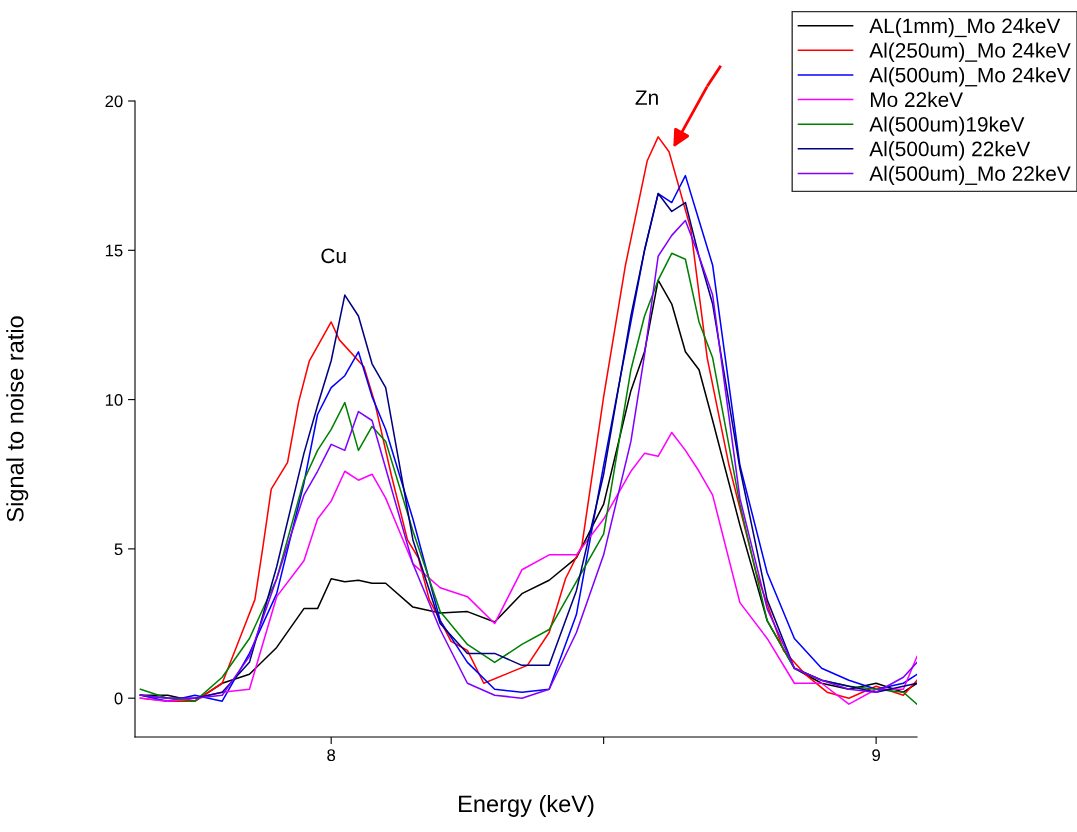 Image resolution: width=1077 pixels, height=832 pixels. Describe the element at coordinates (331, 755) in the screenshot. I see `x-tick-label: 8` at that location.